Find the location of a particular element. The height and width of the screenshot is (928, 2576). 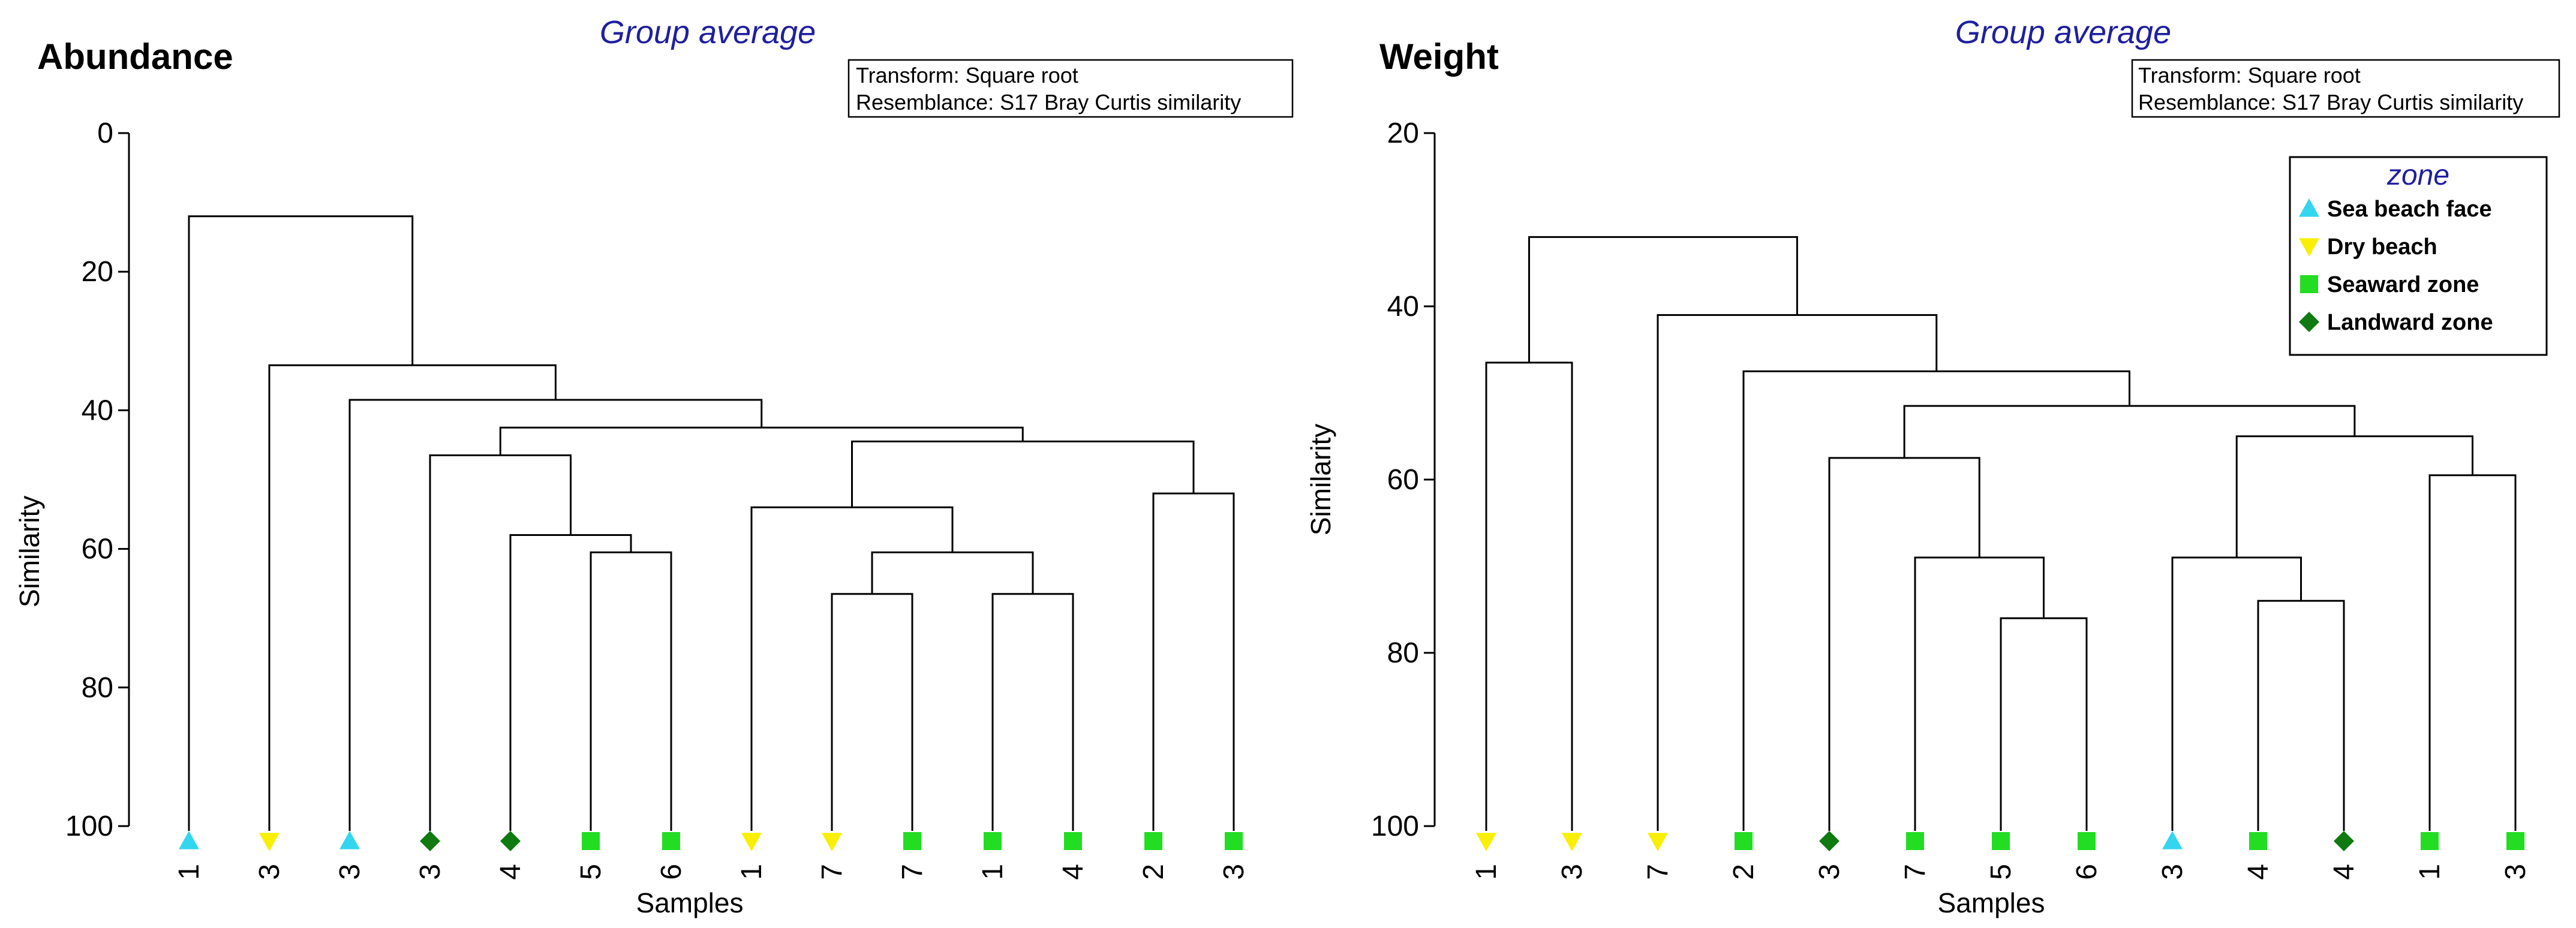

y-axis-label: Similarity is located at coordinates (1320, 480).